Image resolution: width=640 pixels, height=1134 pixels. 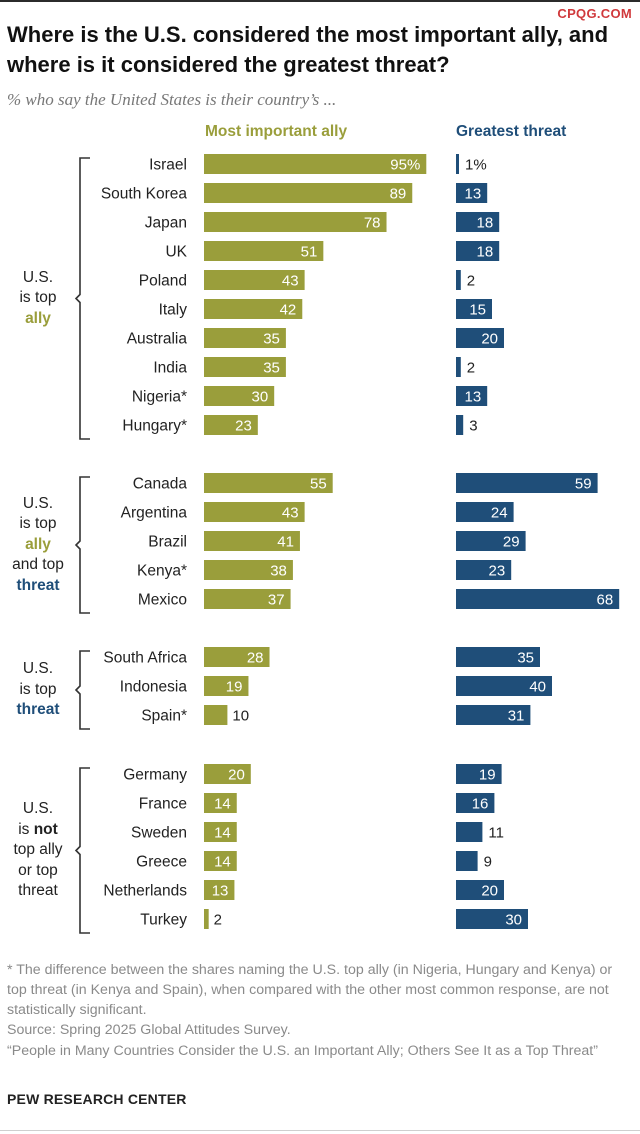 I want to click on ally-bar-canada, so click(x=268, y=483).